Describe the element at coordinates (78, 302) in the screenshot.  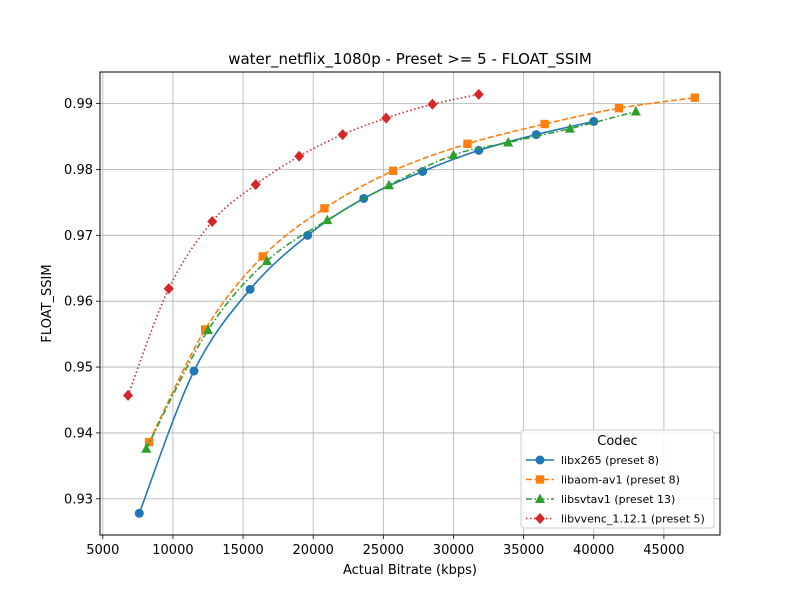
I see `y-tick-label: 0.96` at that location.